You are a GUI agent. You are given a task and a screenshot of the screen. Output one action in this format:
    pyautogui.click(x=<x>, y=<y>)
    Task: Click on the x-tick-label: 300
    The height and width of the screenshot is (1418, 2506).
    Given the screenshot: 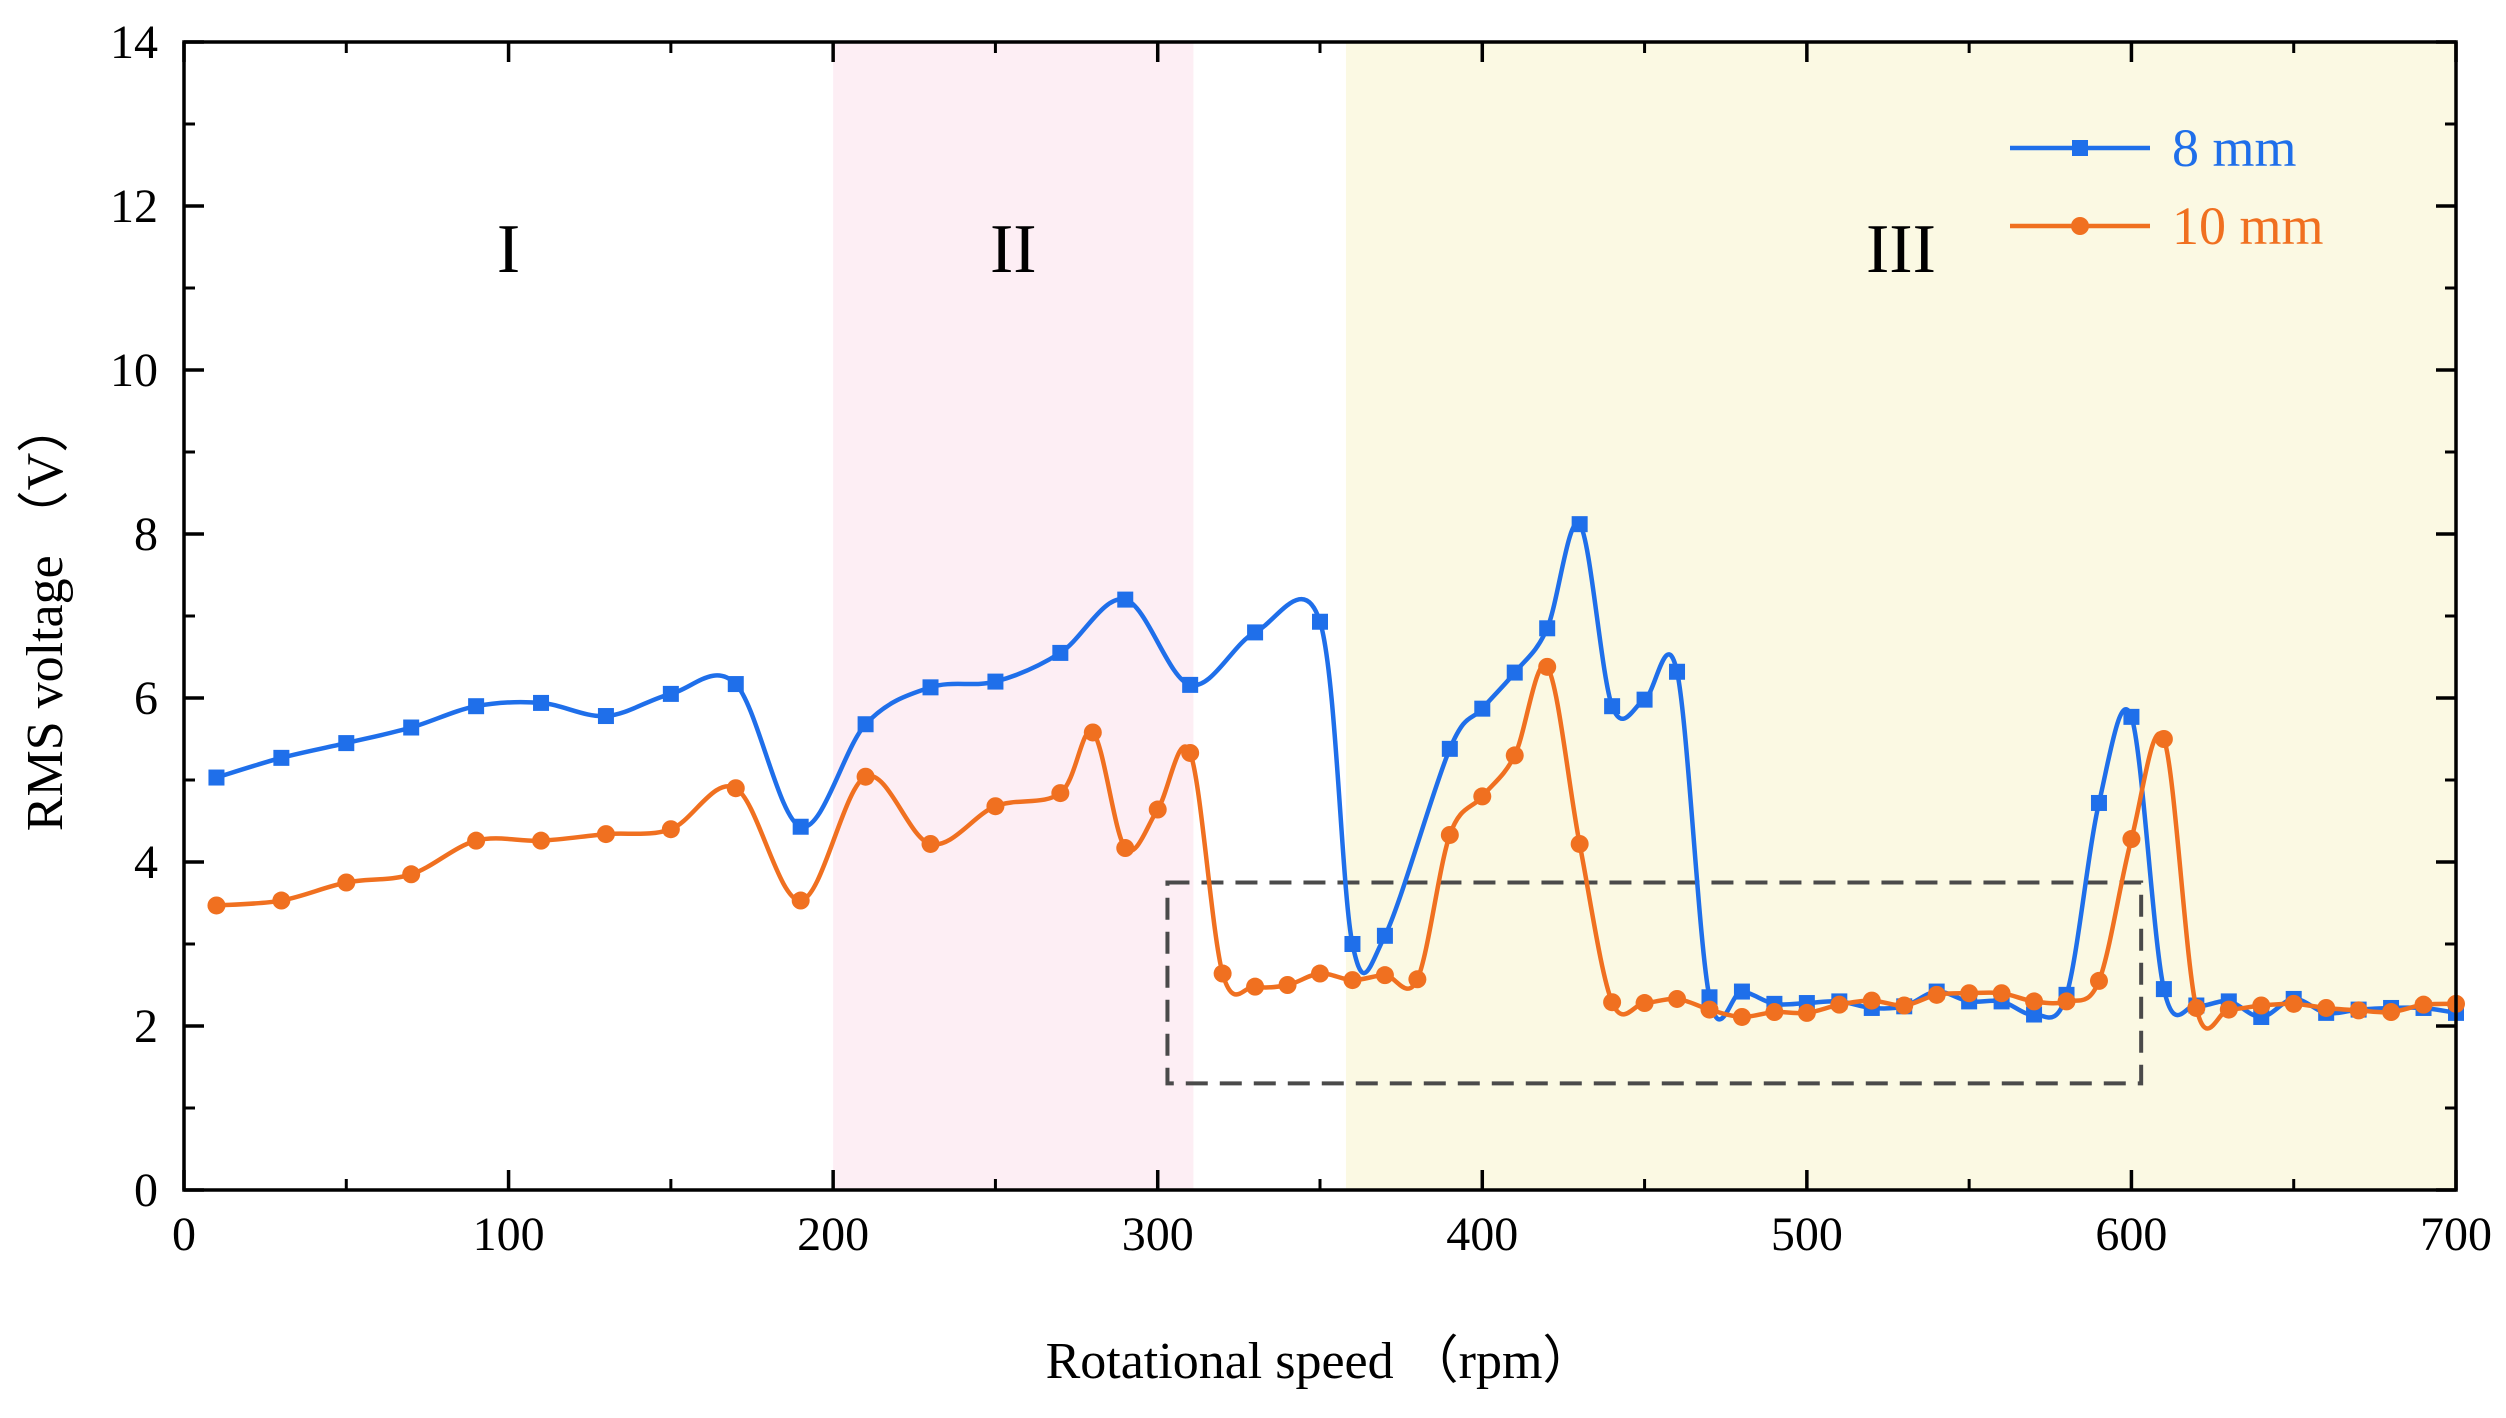 What is the action you would take?
    pyautogui.click(x=1158, y=1234)
    